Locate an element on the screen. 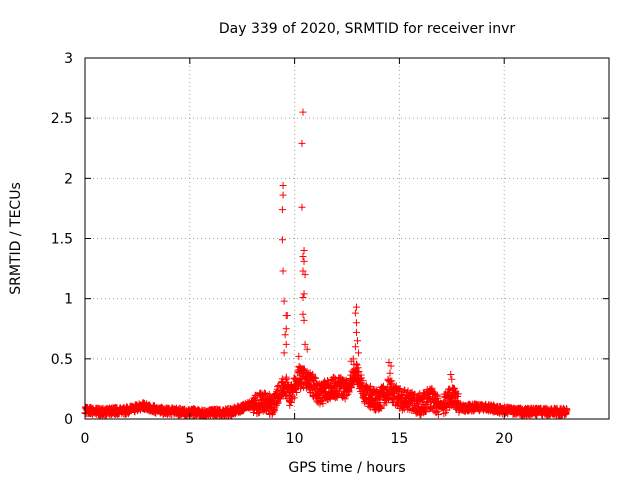 Image resolution: width=640 pixels, height=480 pixels. x-tick-label: 10 is located at coordinates (295, 439).